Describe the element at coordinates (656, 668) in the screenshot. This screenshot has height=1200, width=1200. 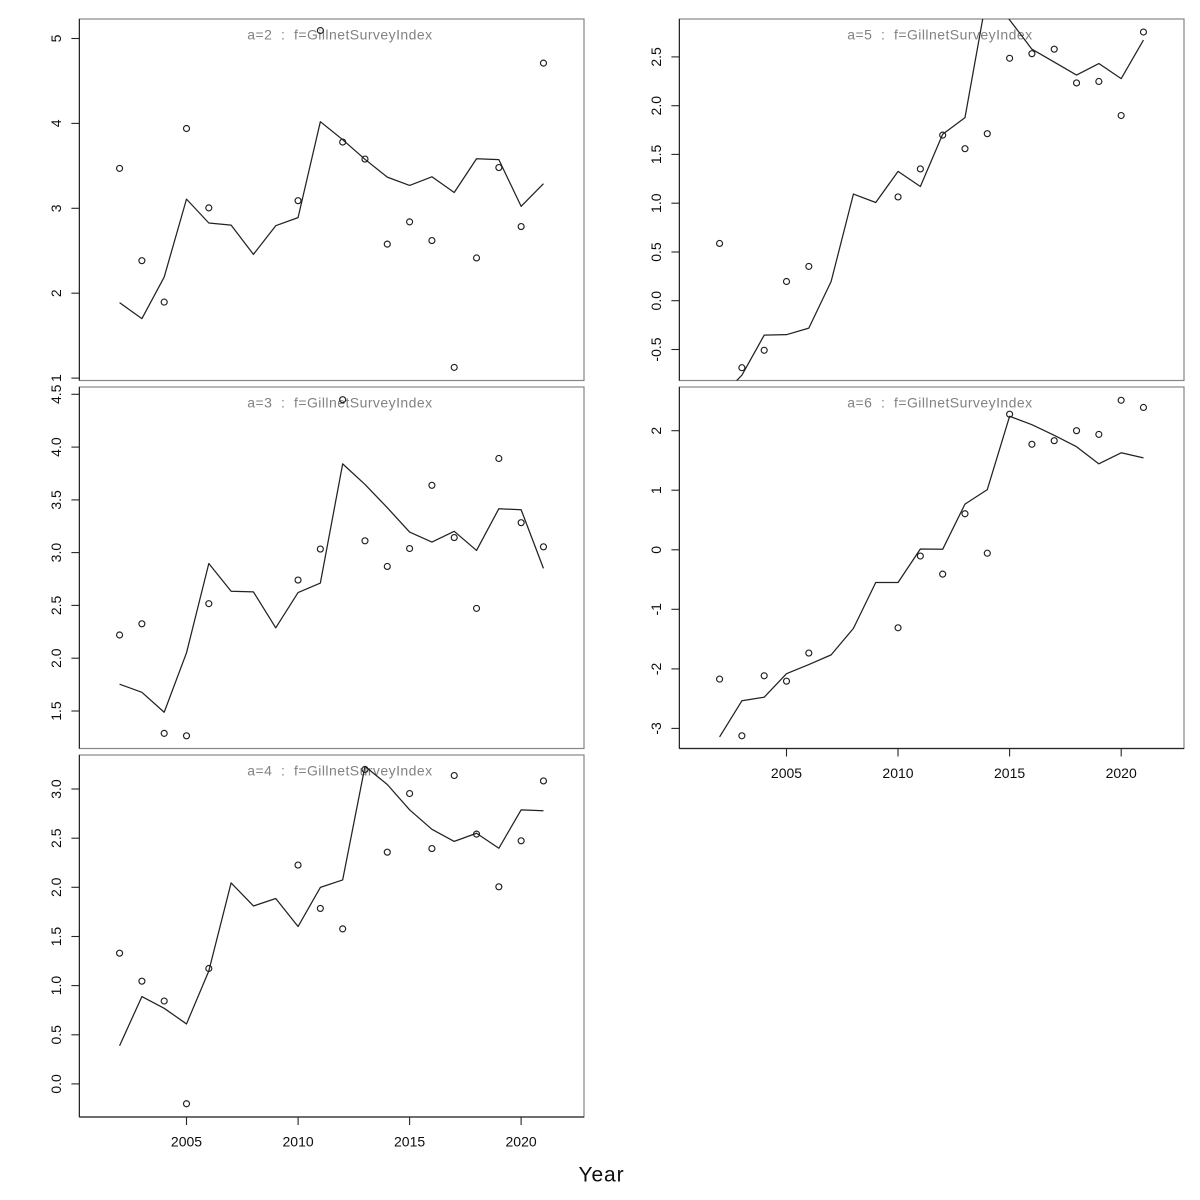
I see `svg-text: -2` at that location.